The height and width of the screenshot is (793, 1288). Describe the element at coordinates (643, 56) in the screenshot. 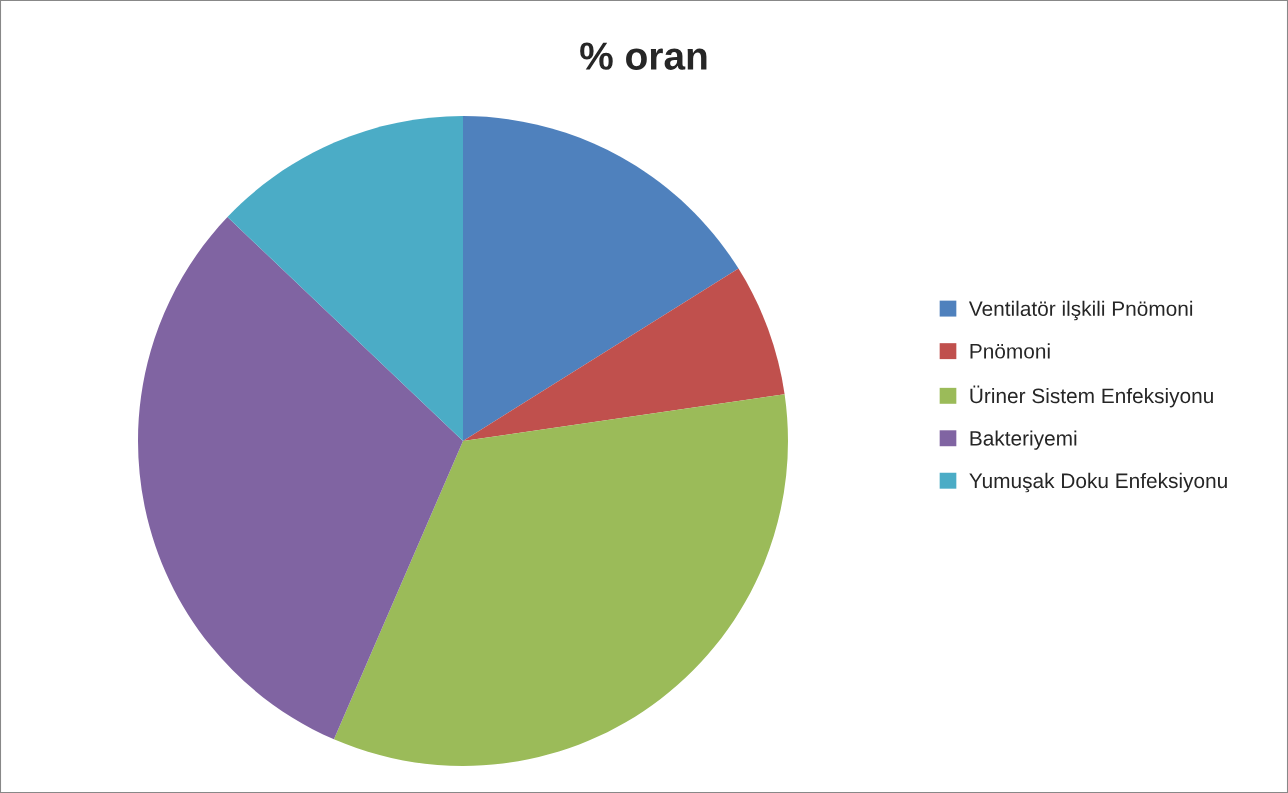

I see `chart-title: % oran` at that location.